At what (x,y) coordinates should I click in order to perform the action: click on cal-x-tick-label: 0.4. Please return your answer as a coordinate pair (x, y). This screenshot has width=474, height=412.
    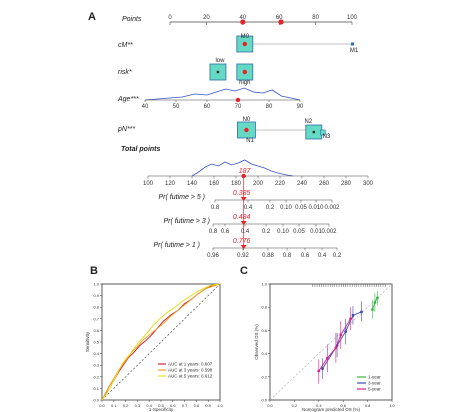
    Looking at the image, I should click on (319, 405).